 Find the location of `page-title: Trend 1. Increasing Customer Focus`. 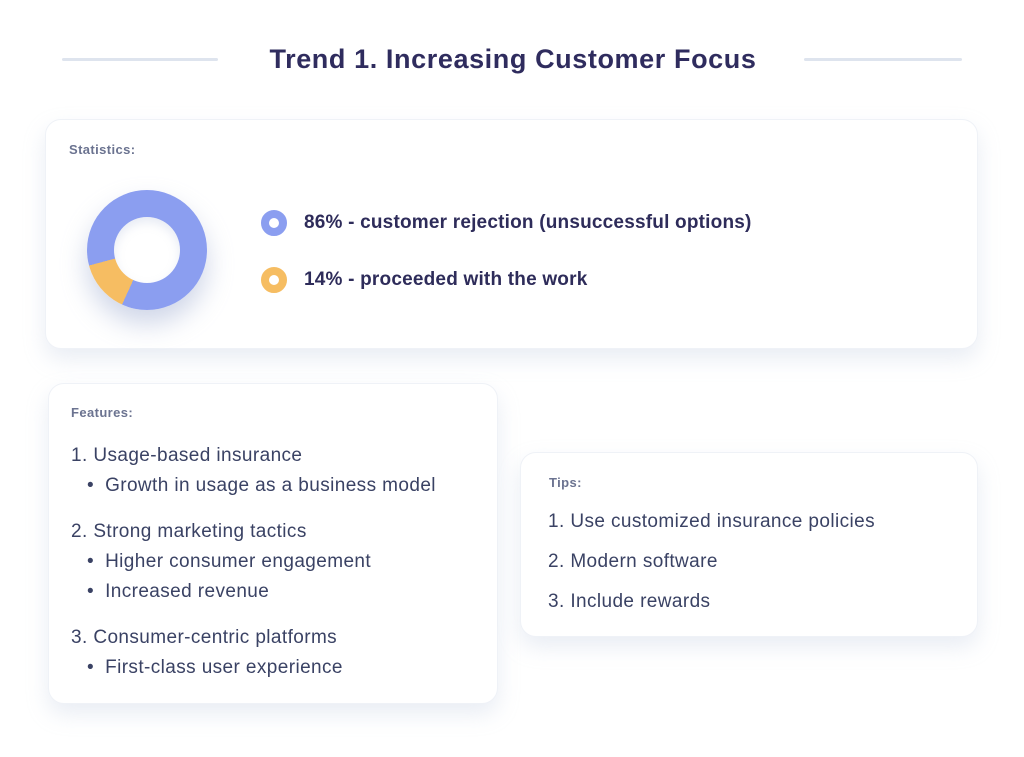

page-title: Trend 1. Increasing Customer Focus is located at coordinates (513, 58).